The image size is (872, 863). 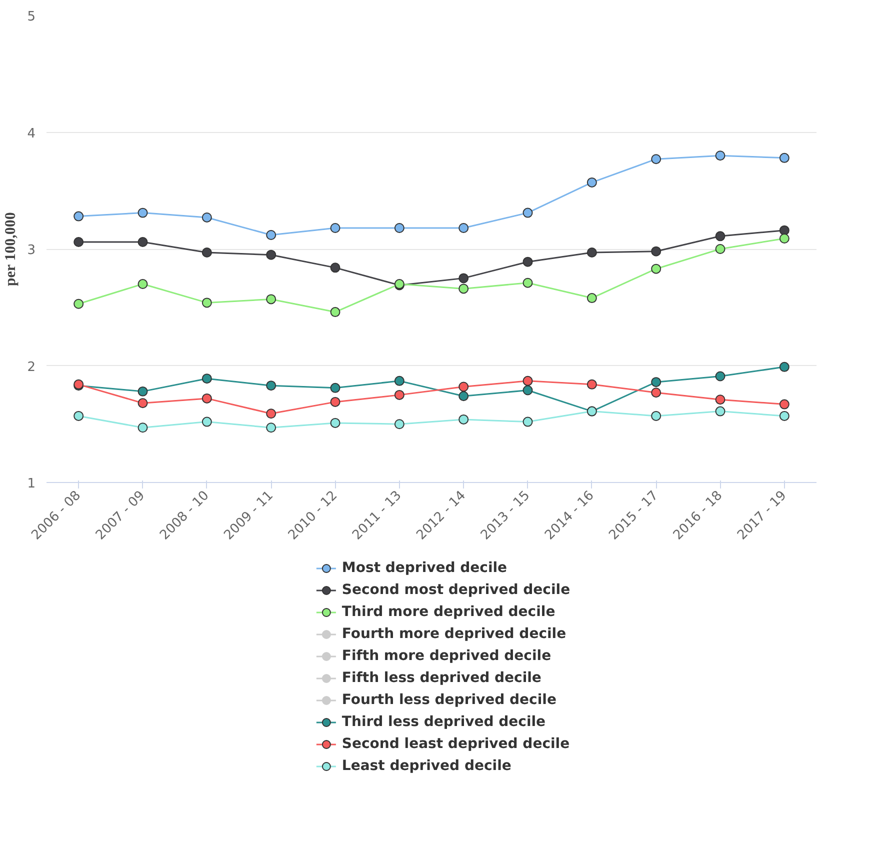 I want to click on y-tick-label: 4, so click(x=31, y=134).